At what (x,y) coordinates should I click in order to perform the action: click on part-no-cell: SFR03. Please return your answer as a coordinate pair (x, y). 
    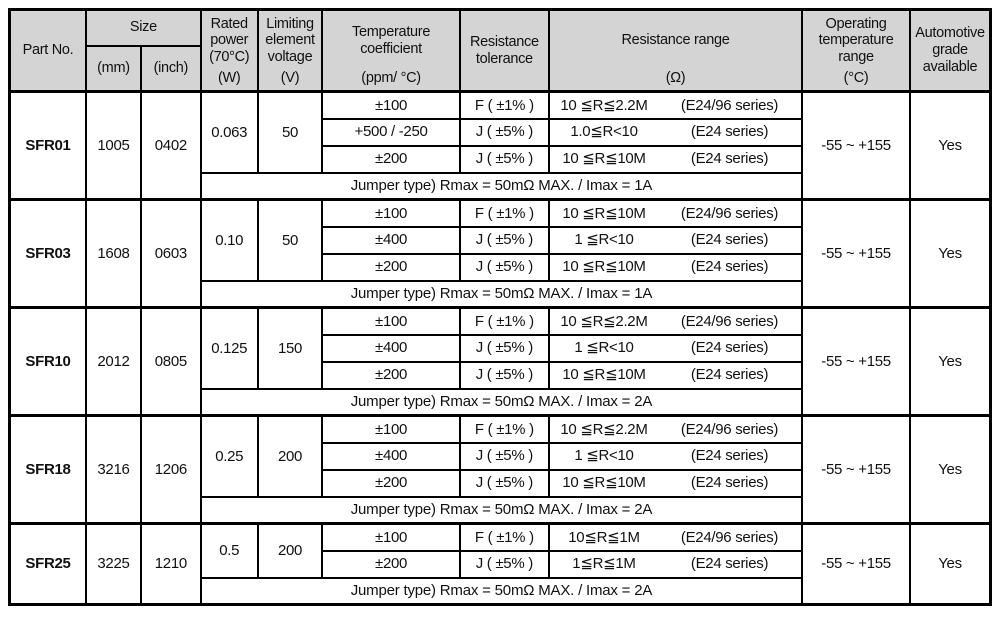
    Looking at the image, I should click on (48, 253).